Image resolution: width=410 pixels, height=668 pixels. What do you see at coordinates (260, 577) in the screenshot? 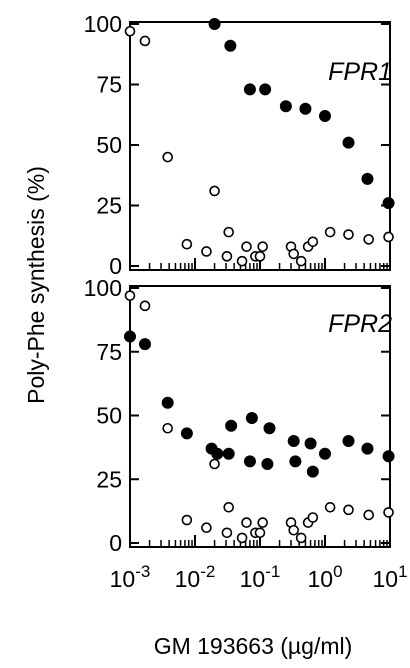
I see `x-tick-label: 10⁻¹` at bounding box center [260, 577].